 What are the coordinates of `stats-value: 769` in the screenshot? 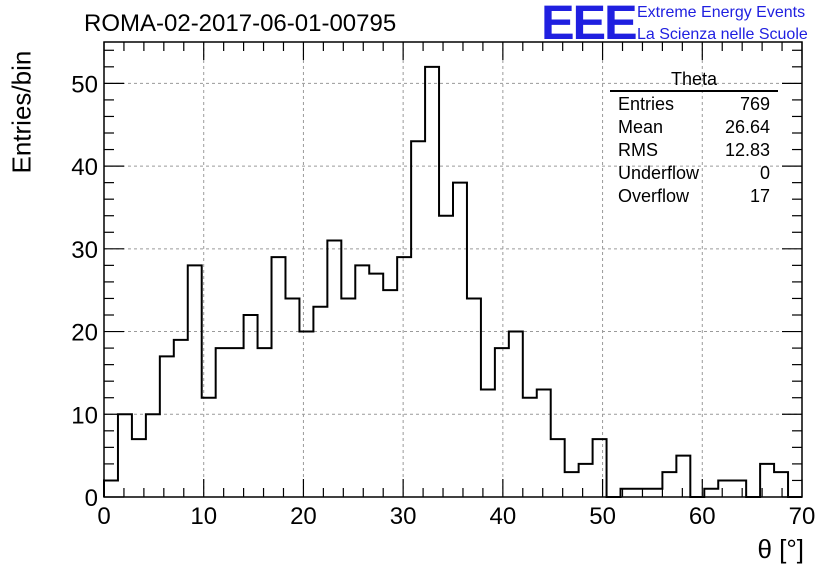 It's located at (754, 104).